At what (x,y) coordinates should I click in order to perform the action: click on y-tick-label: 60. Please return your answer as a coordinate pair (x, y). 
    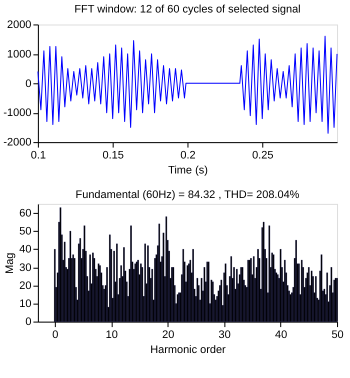
    Looking at the image, I should click on (25, 213).